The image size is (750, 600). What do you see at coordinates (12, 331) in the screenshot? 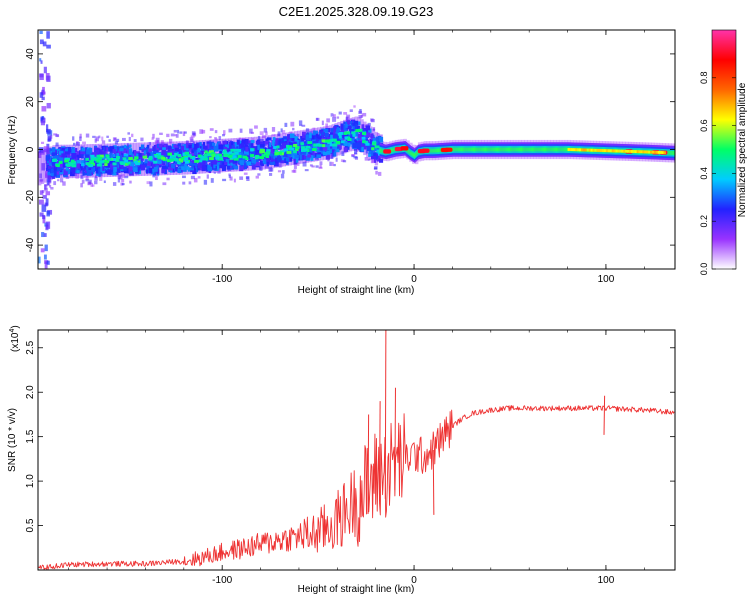
I see `snr-multiplier-exponent: 4` at bounding box center [12, 331].